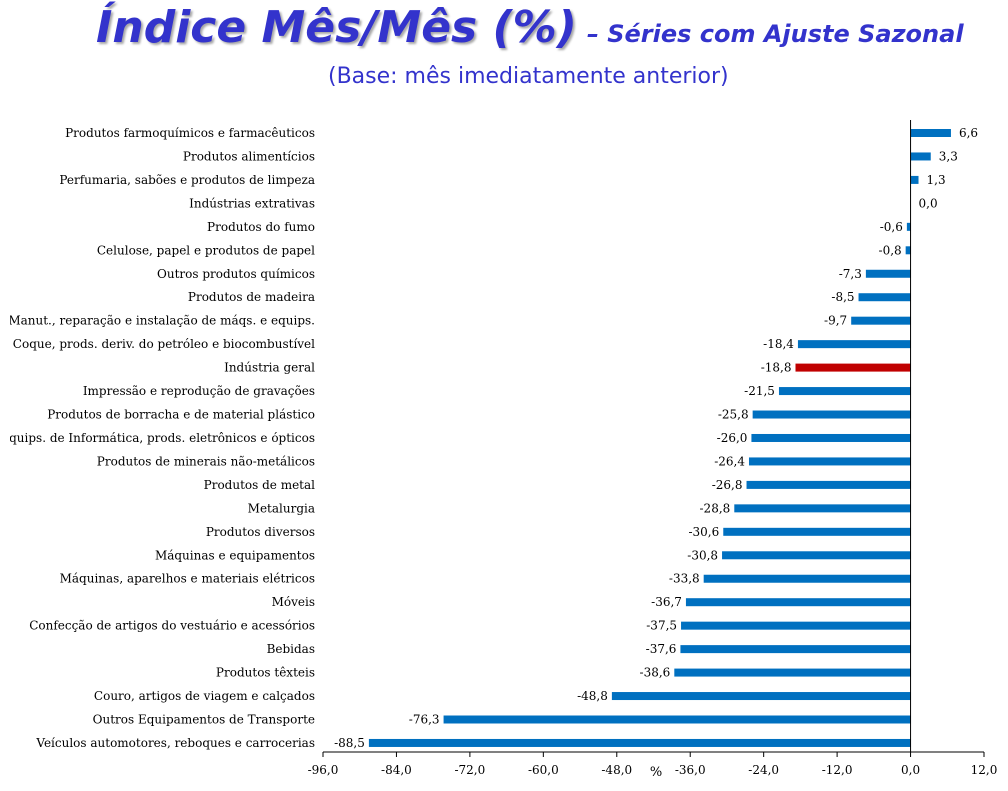  I want to click on category-label: Produtos alimentícios, so click(249, 156).